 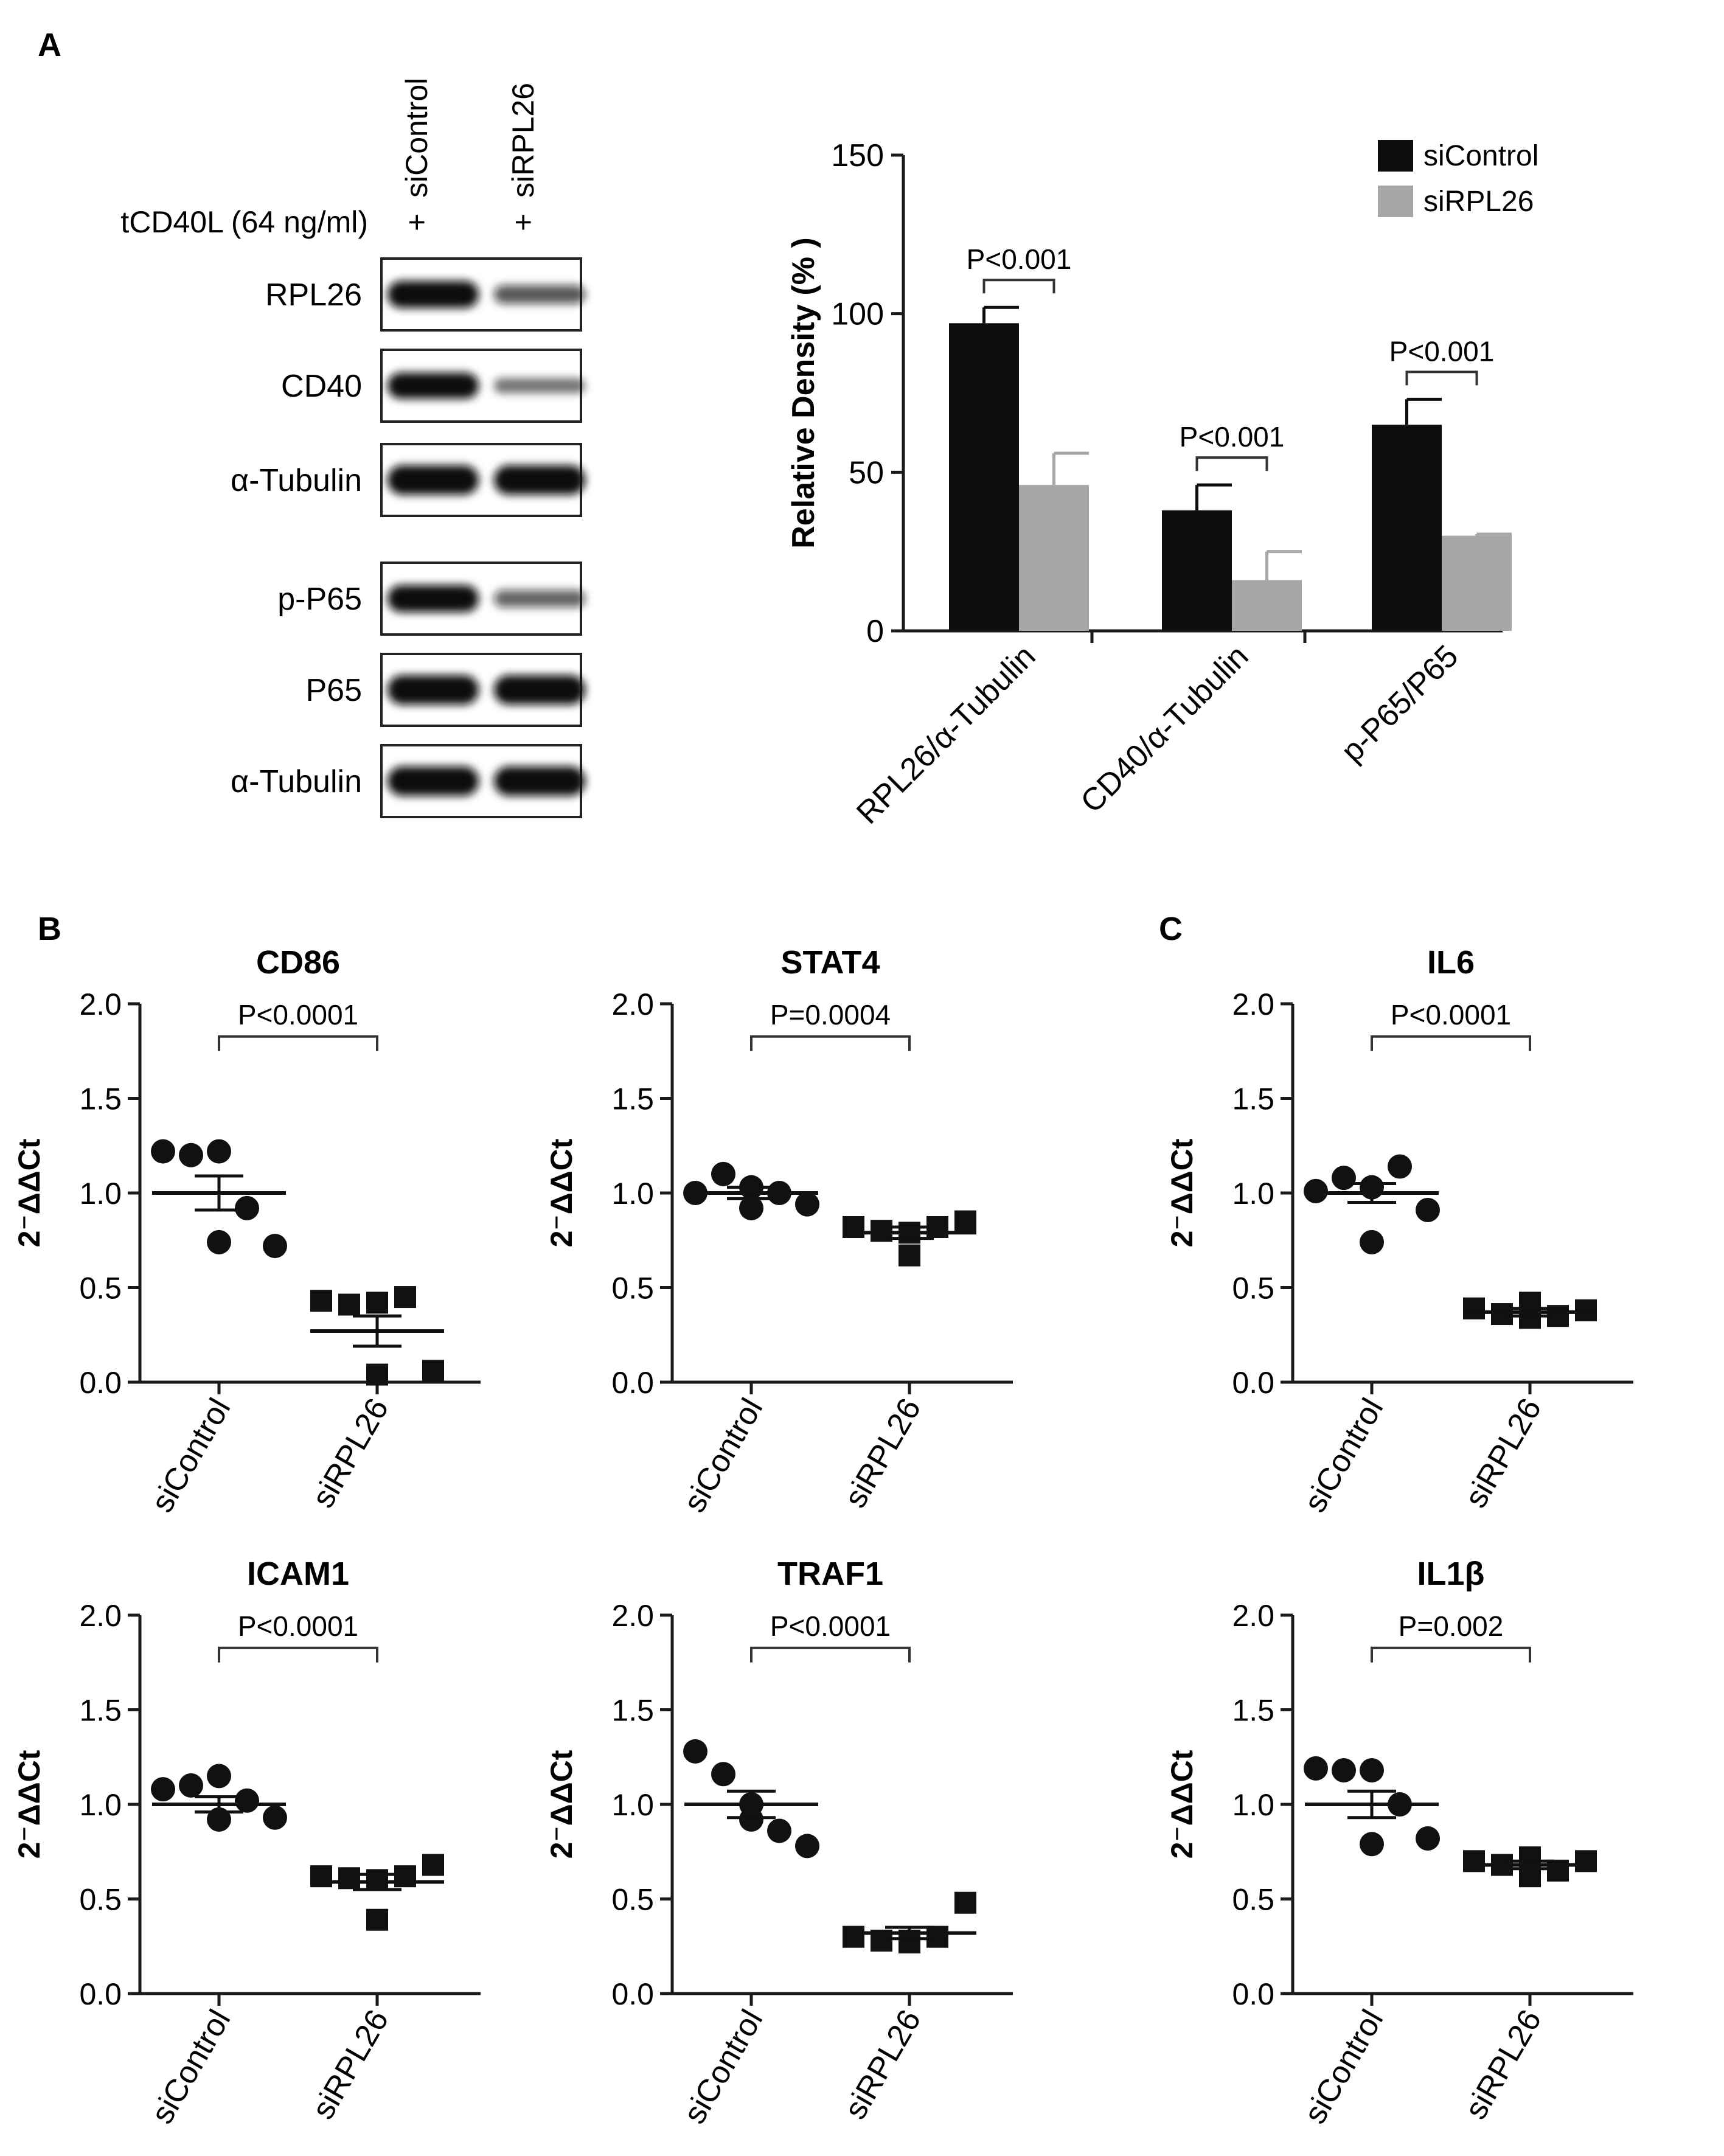 I want to click on chart-title: IL6, so click(x=1451, y=963).